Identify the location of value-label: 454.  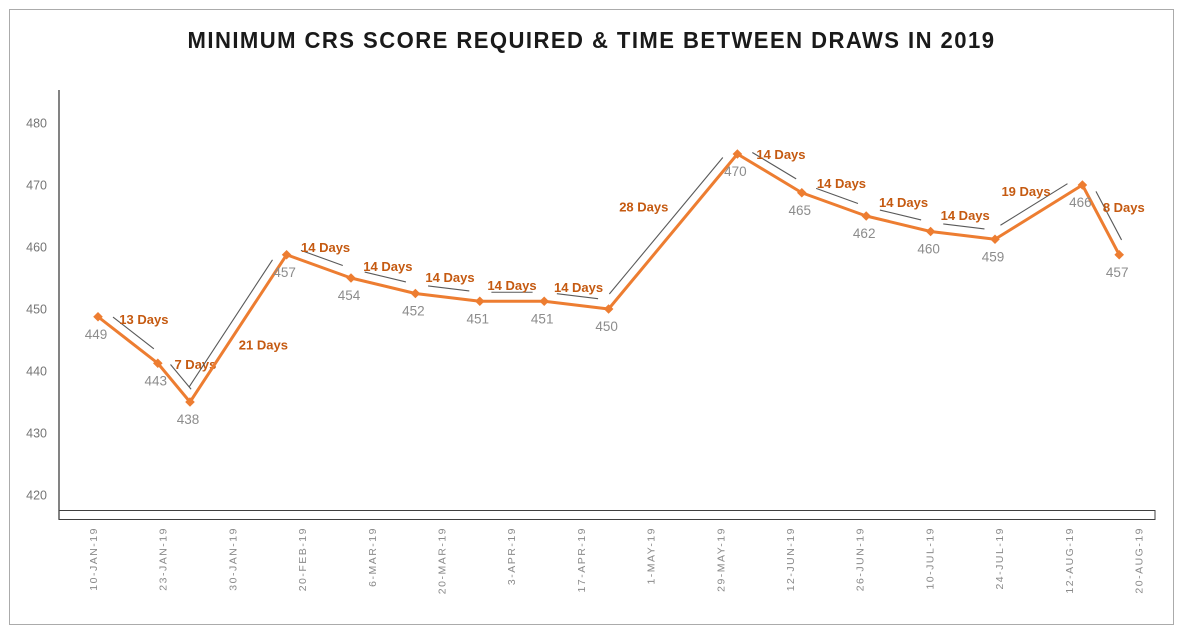
(349, 295).